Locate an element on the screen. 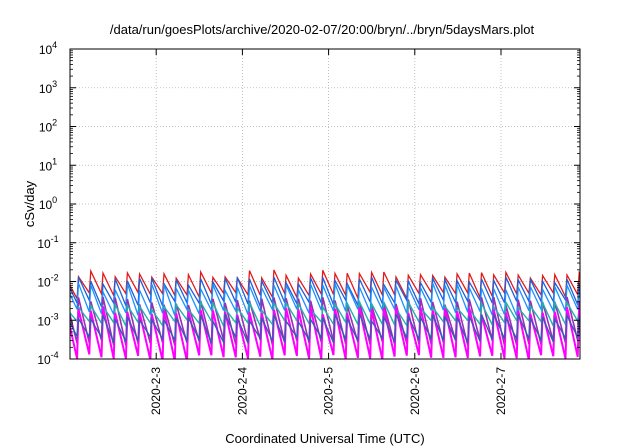  x-tick-label: 2020-2-7 is located at coordinates (501, 391).